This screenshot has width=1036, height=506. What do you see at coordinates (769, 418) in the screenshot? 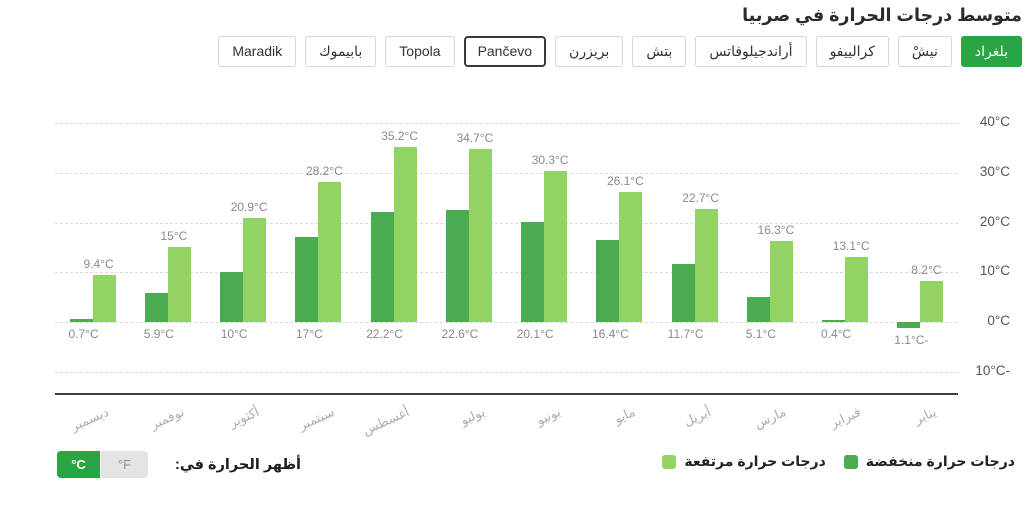
I see `month-label: مارس` at bounding box center [769, 418].